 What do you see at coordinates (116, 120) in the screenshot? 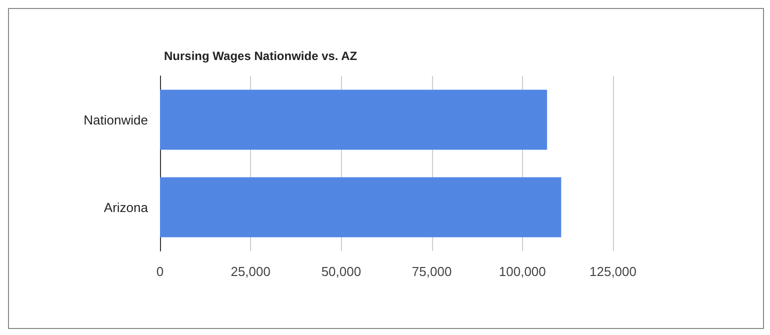
I see `y-tick-label: Nationwide` at bounding box center [116, 120].